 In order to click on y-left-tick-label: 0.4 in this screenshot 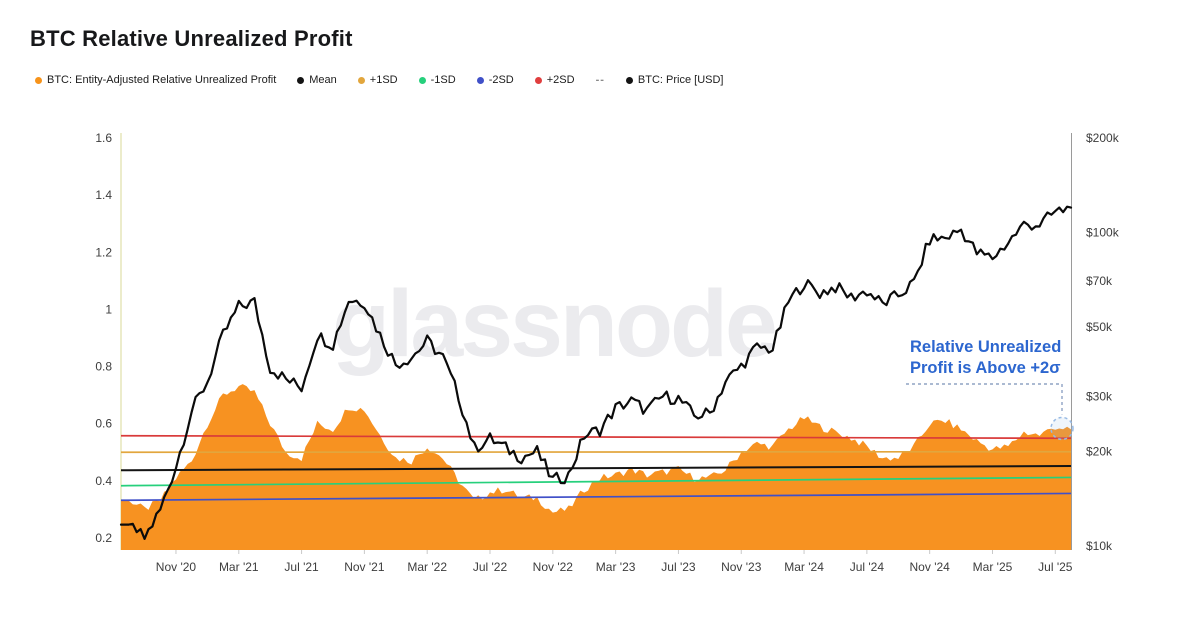, I will do `click(103, 481)`.